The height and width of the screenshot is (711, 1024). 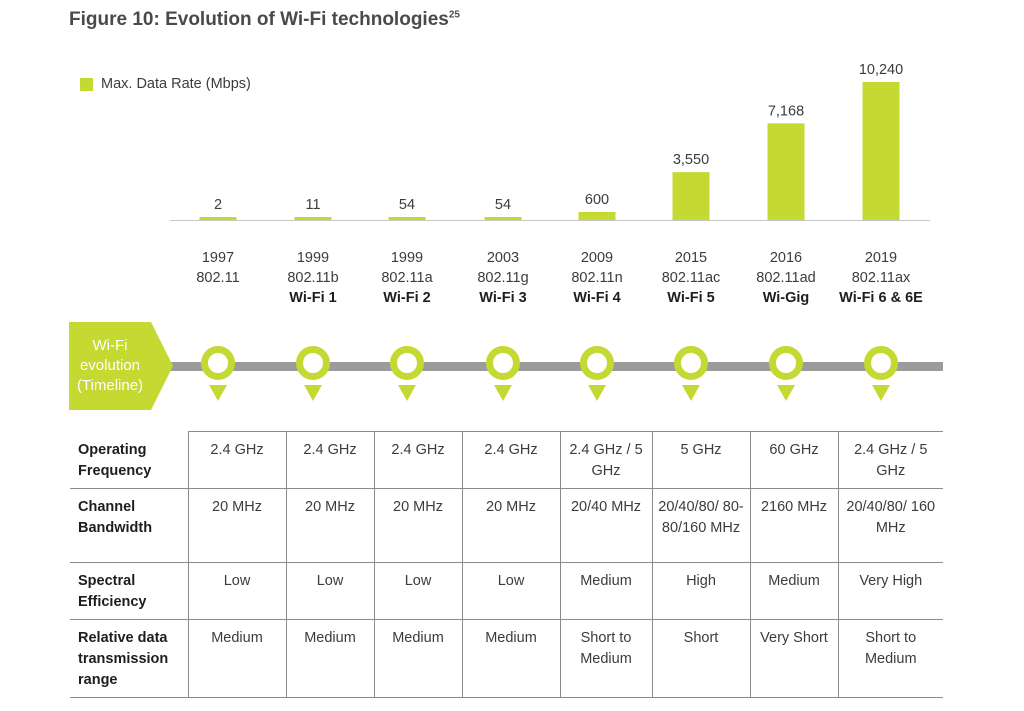 I want to click on category-label-7: 2019 802.11ax Wi-Fi 6 & 6E, so click(x=881, y=278).